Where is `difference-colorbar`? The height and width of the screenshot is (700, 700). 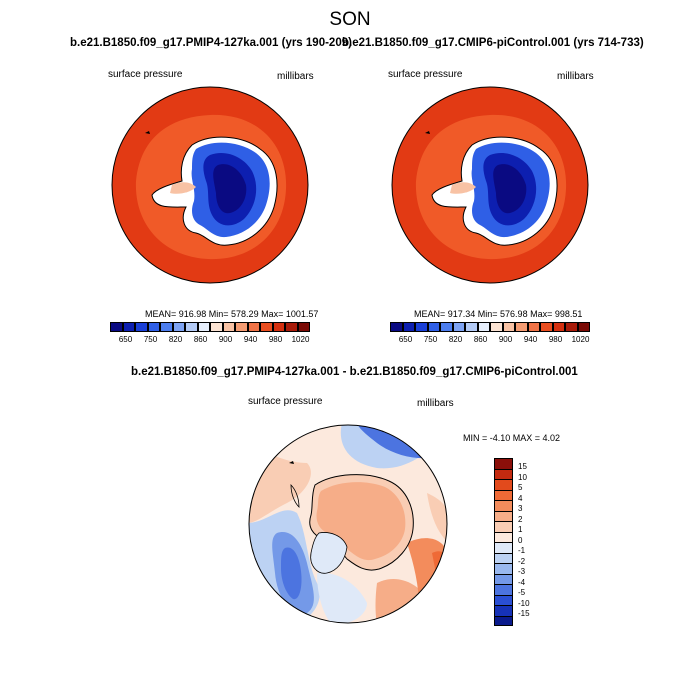 difference-colorbar is located at coordinates (503, 542).